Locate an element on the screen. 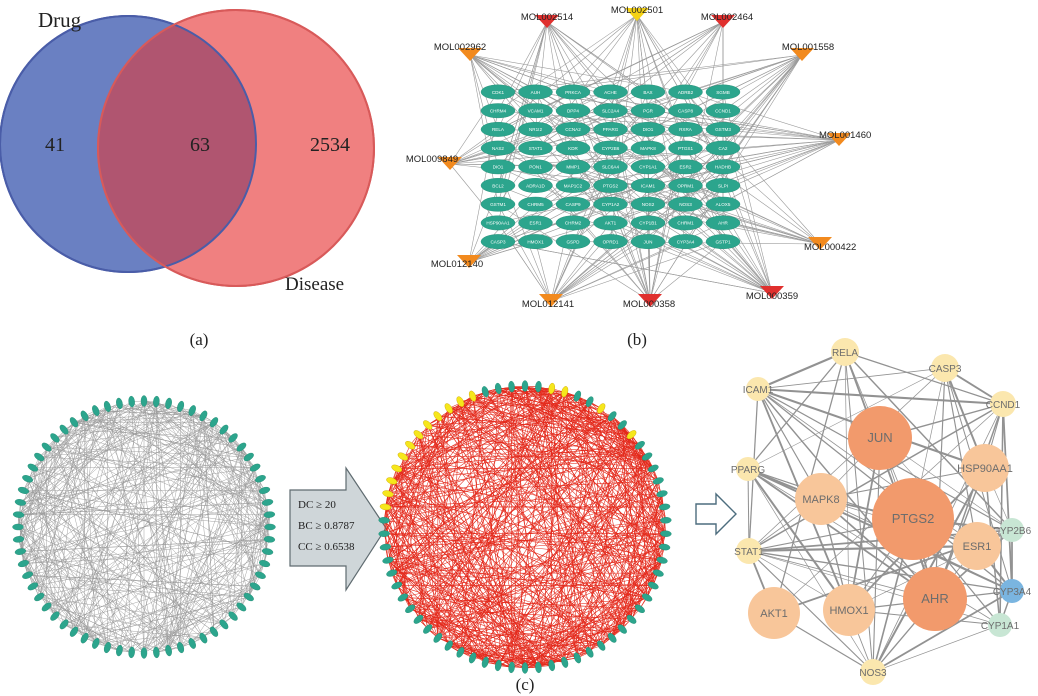  target-node: AKT1 is located at coordinates (610, 223).